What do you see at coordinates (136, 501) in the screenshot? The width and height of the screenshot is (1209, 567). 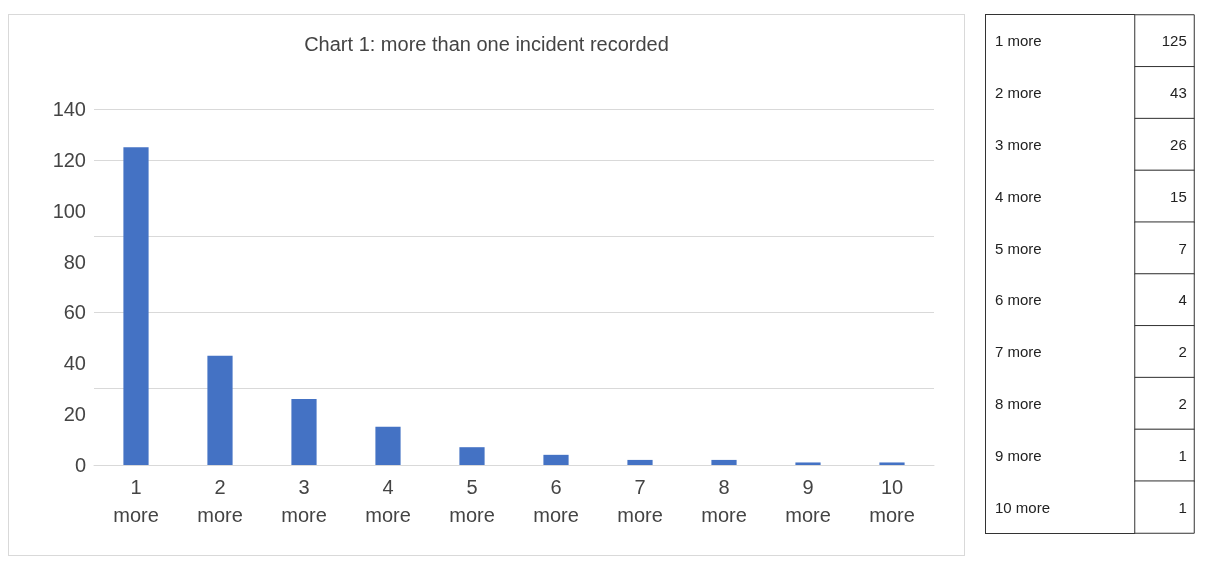 I see `x-tick-label: 1 more` at bounding box center [136, 501].